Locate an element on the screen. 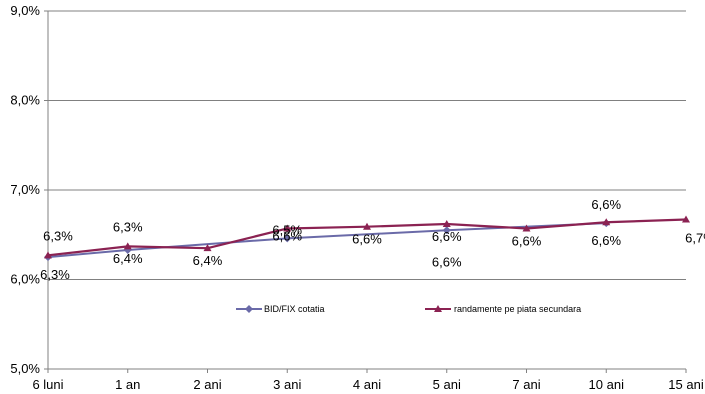  x-tick-label: 4 ani is located at coordinates (367, 384).